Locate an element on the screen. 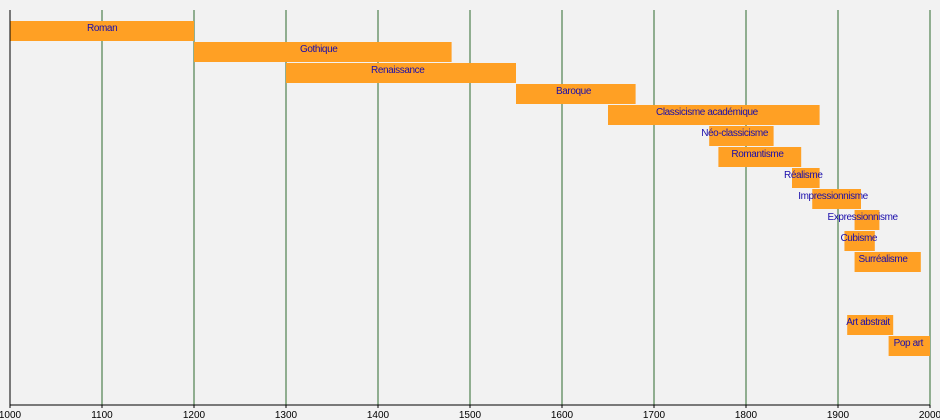  x-tick-label: 1800 is located at coordinates (746, 415).